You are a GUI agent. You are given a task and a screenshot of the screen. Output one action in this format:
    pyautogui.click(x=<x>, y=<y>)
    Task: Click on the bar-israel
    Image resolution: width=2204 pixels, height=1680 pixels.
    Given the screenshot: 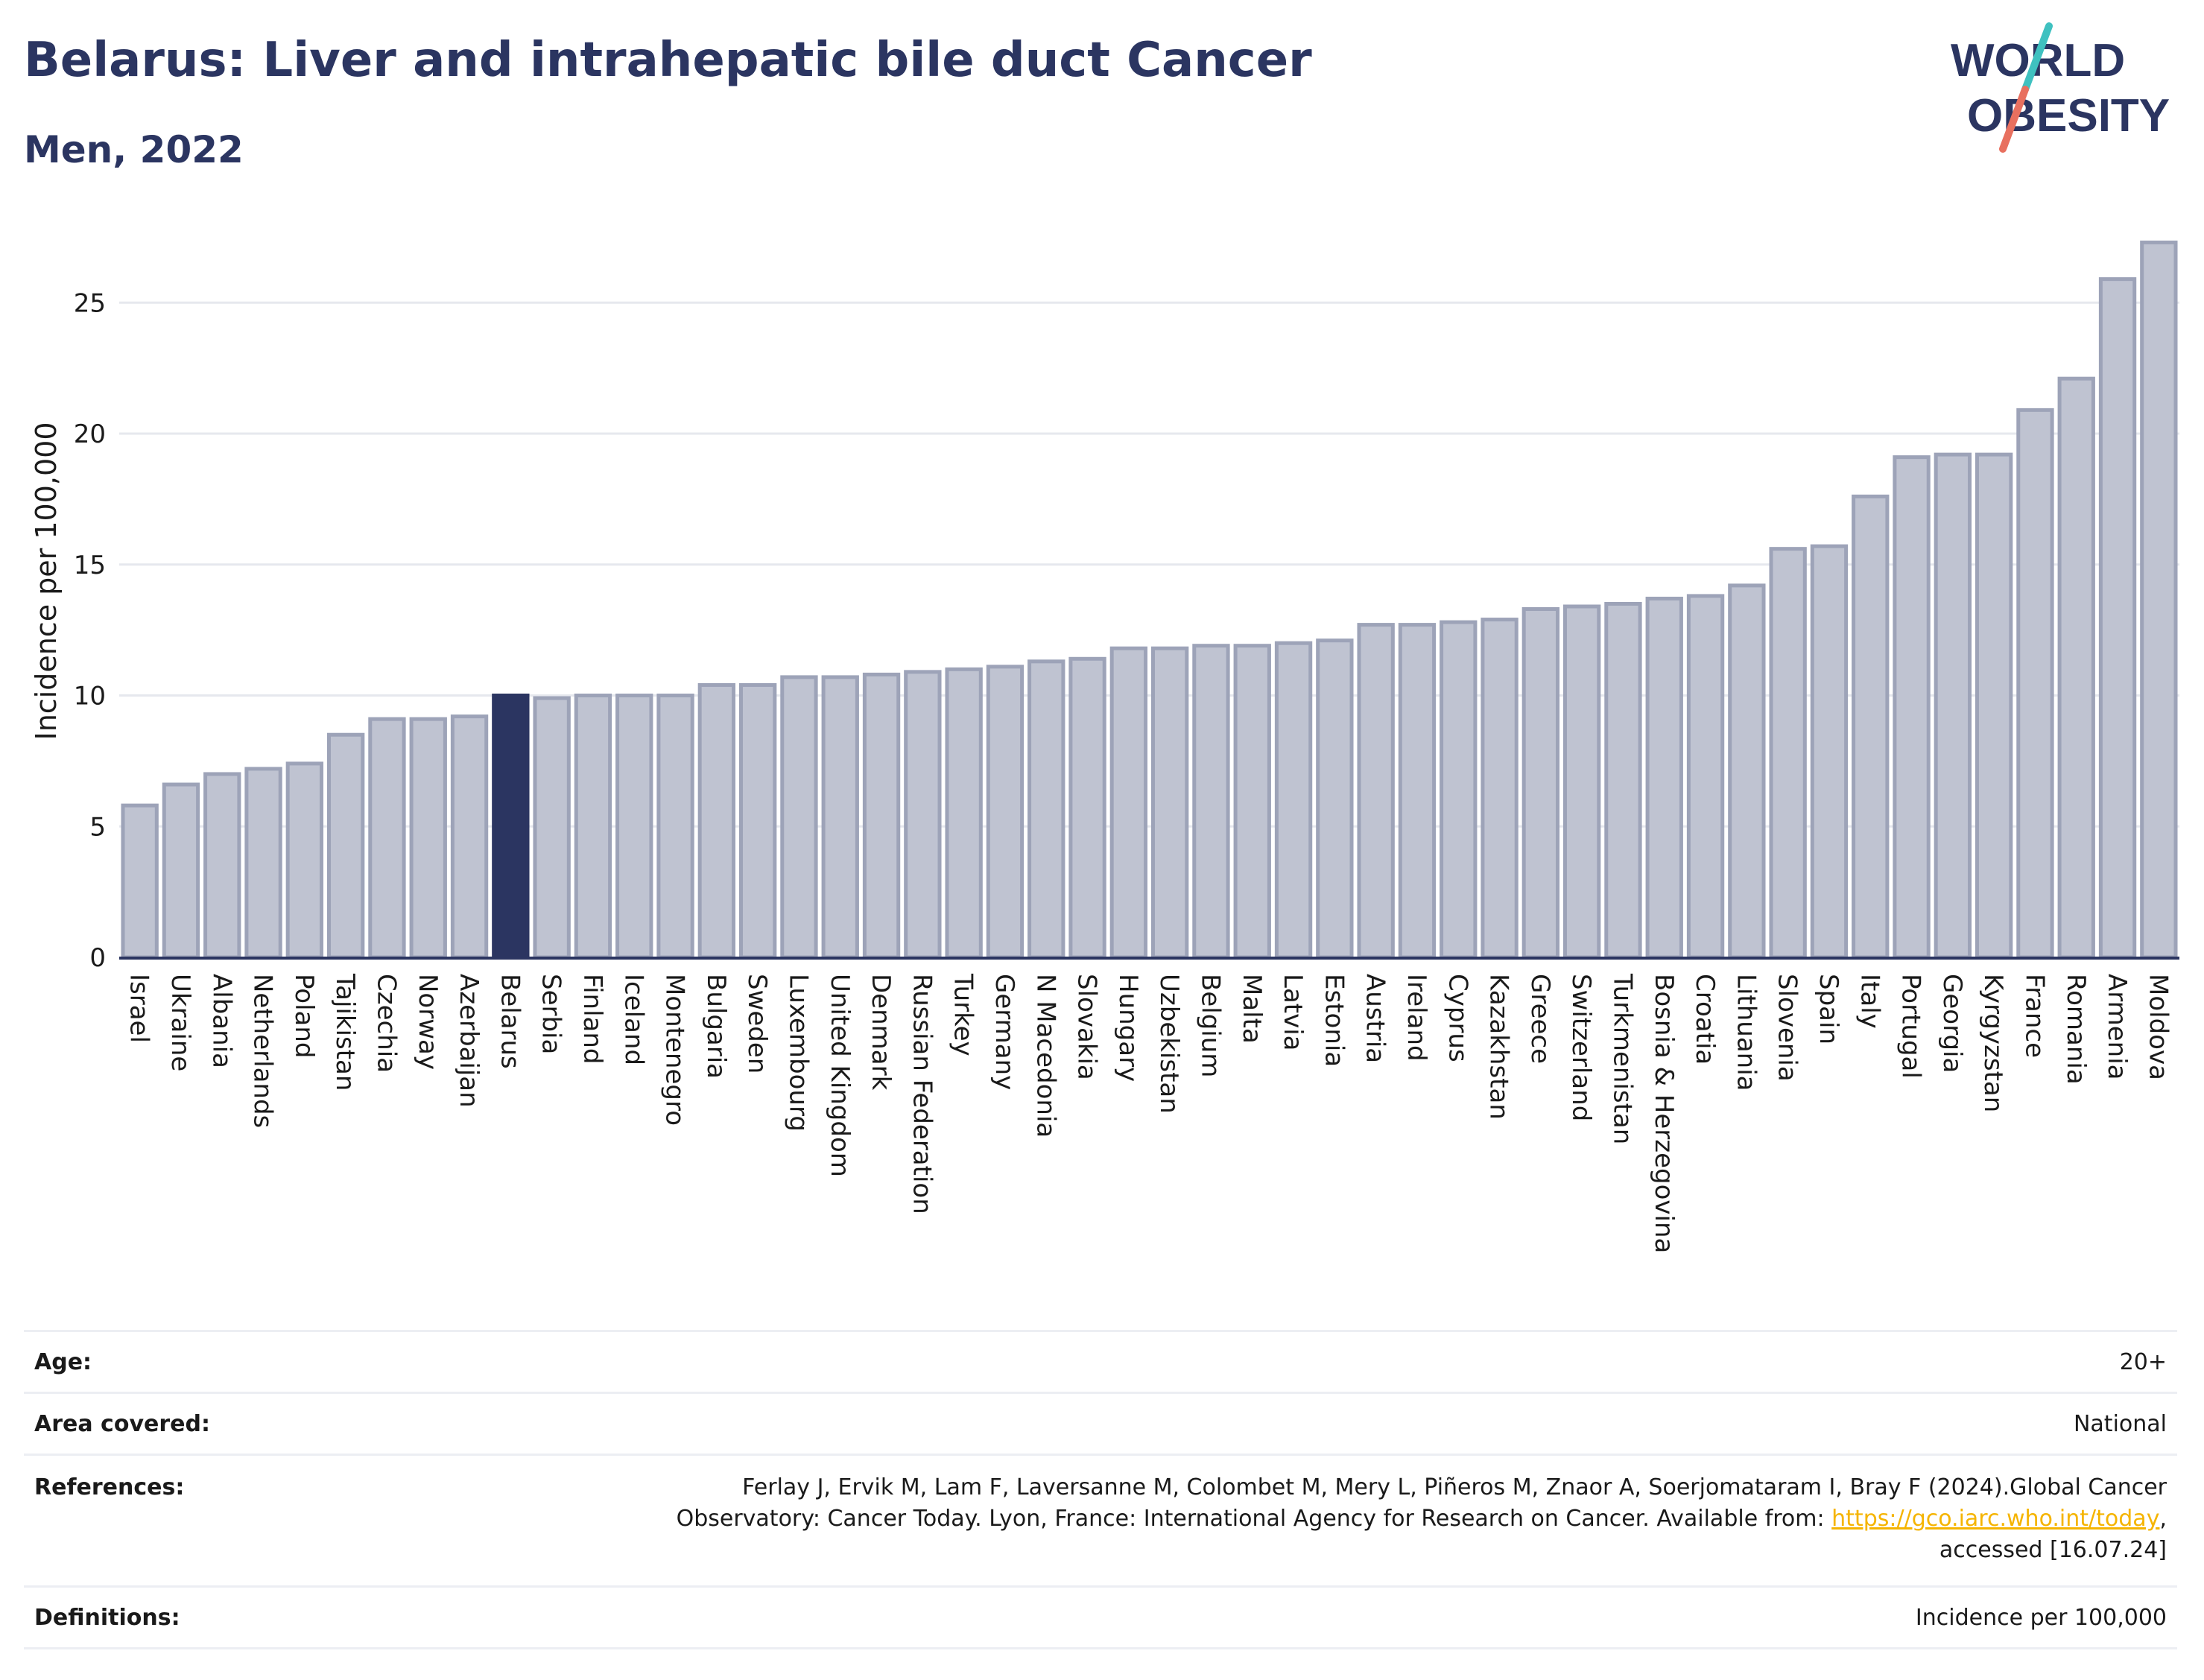 What is the action you would take?
    pyautogui.click(x=140, y=881)
    